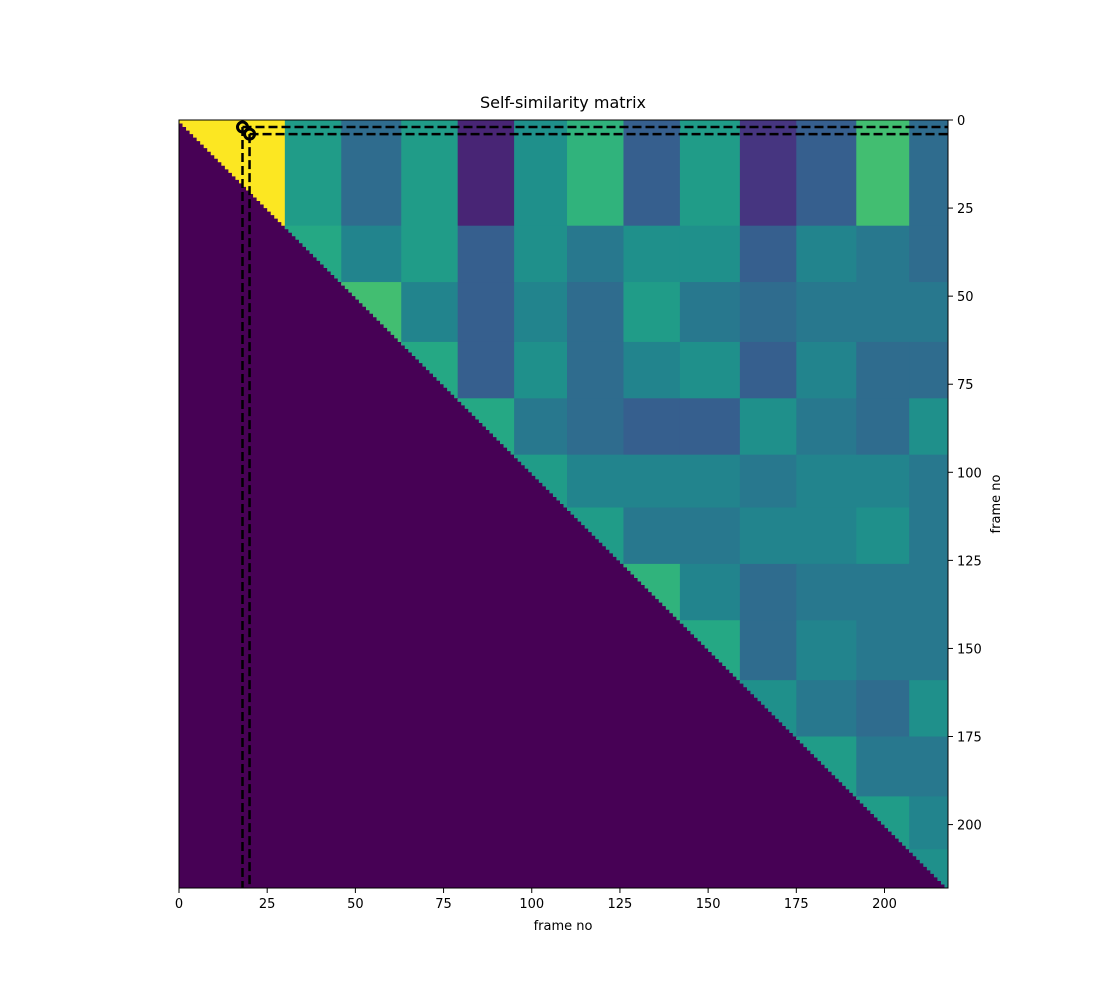 The image size is (1100, 1004). I want to click on x-tick-label: 0, so click(179, 904).